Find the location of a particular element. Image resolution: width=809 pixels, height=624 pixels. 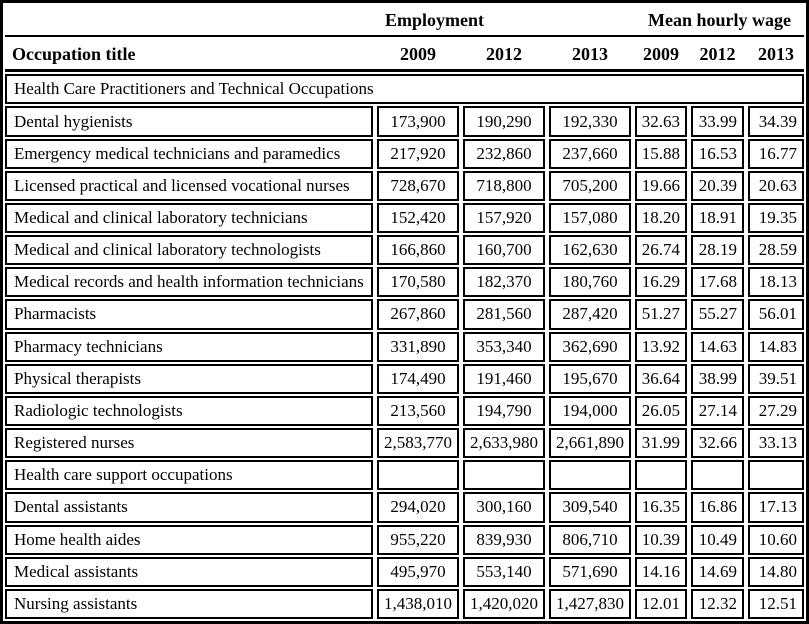

employment-value-cell: 182,370 is located at coordinates (504, 282).